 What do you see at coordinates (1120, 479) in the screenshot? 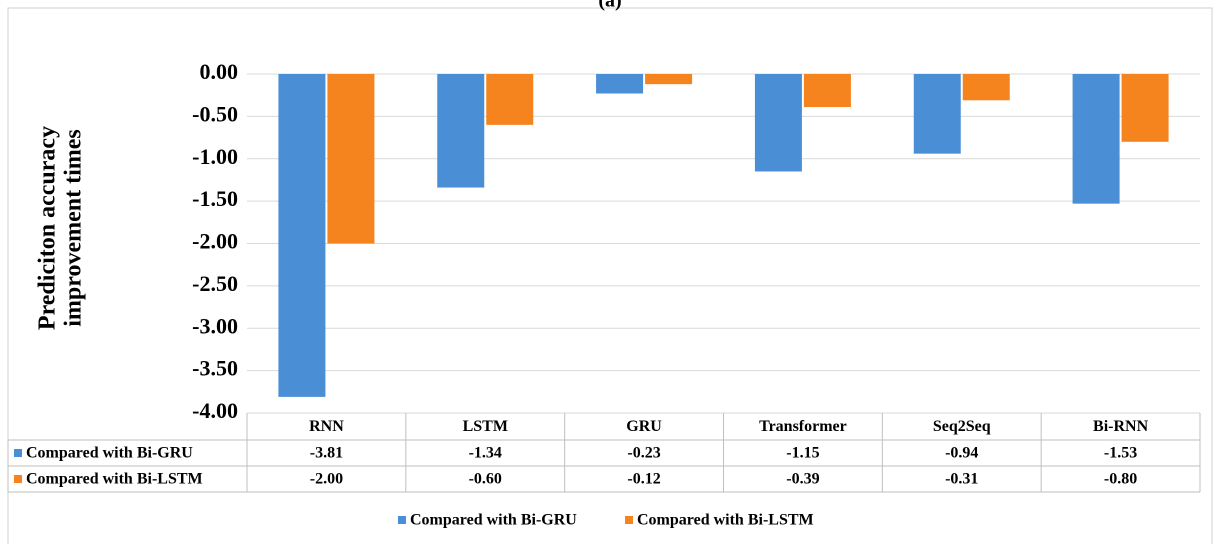
I see `table-value: -0.80` at bounding box center [1120, 479].